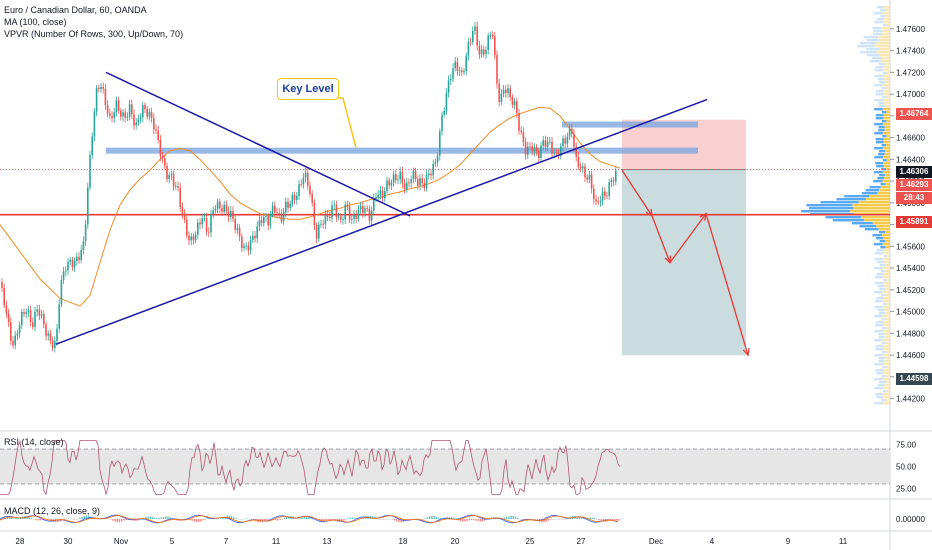 The height and width of the screenshot is (550, 932). What do you see at coordinates (843, 541) in the screenshot?
I see `x-tick-label: 11` at bounding box center [843, 541].